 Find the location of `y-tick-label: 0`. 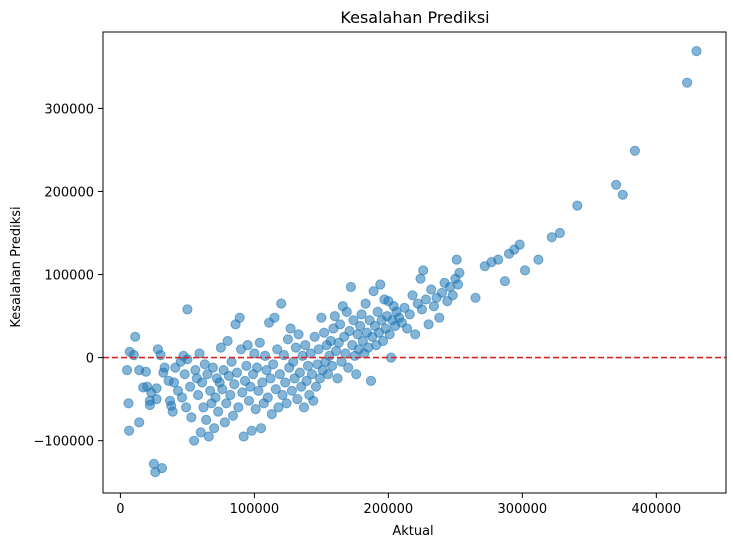

y-tick-label: 0 is located at coordinates (90, 359).